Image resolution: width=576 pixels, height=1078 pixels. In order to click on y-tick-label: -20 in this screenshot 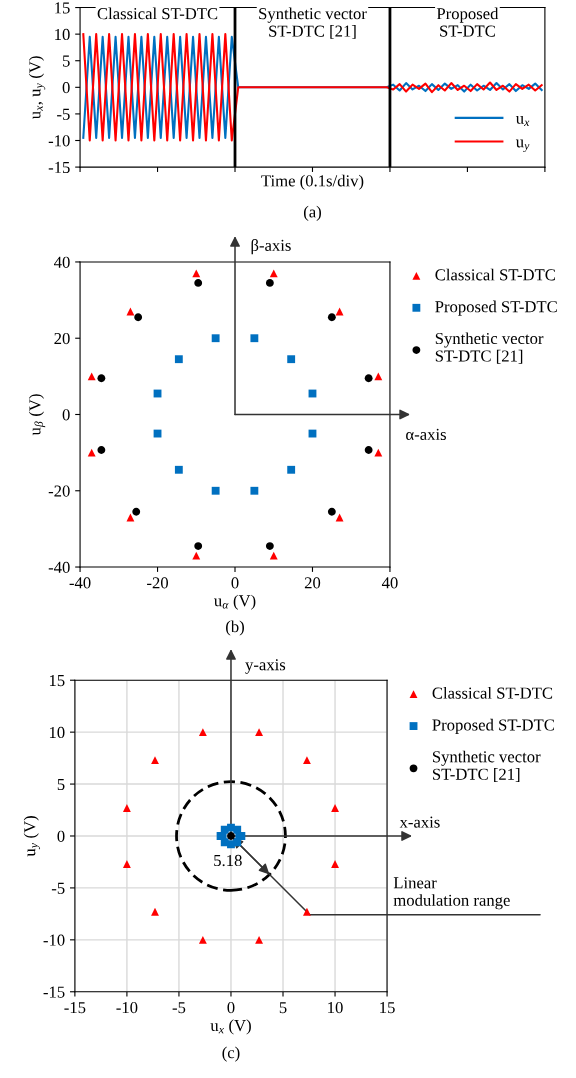, I will do `click(59, 491)`.